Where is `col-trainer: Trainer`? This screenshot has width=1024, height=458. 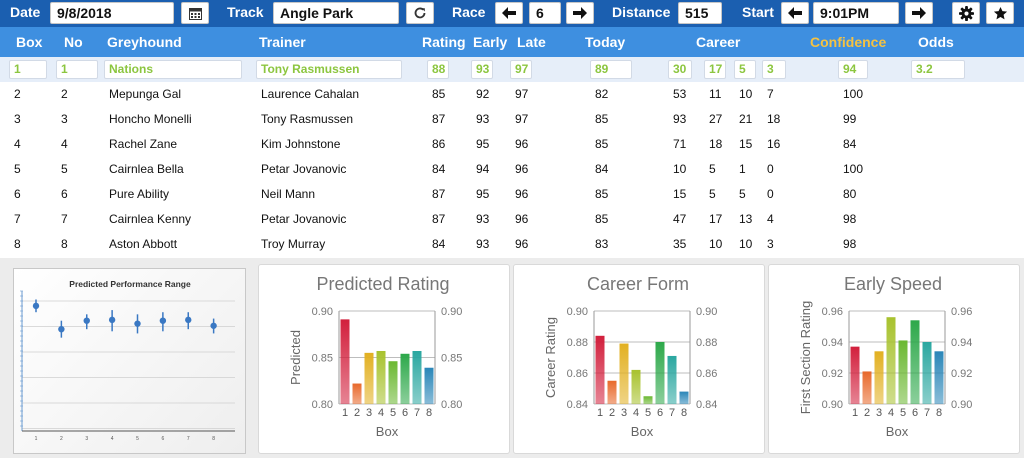
col-trainer: Trainer is located at coordinates (282, 42).